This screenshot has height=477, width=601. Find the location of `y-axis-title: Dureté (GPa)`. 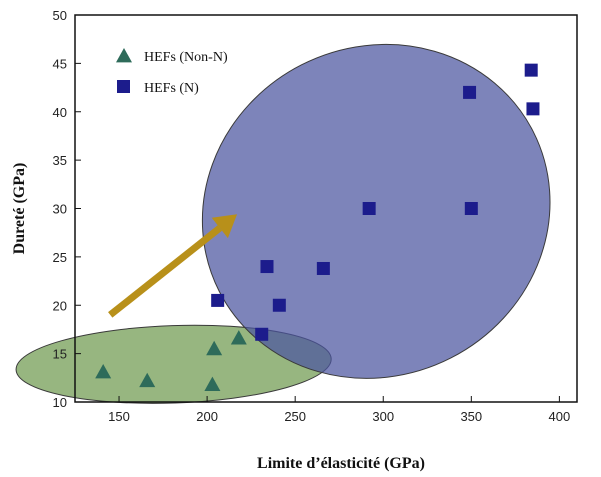

y-axis-title: Dureté (GPa) is located at coordinates (19, 209).